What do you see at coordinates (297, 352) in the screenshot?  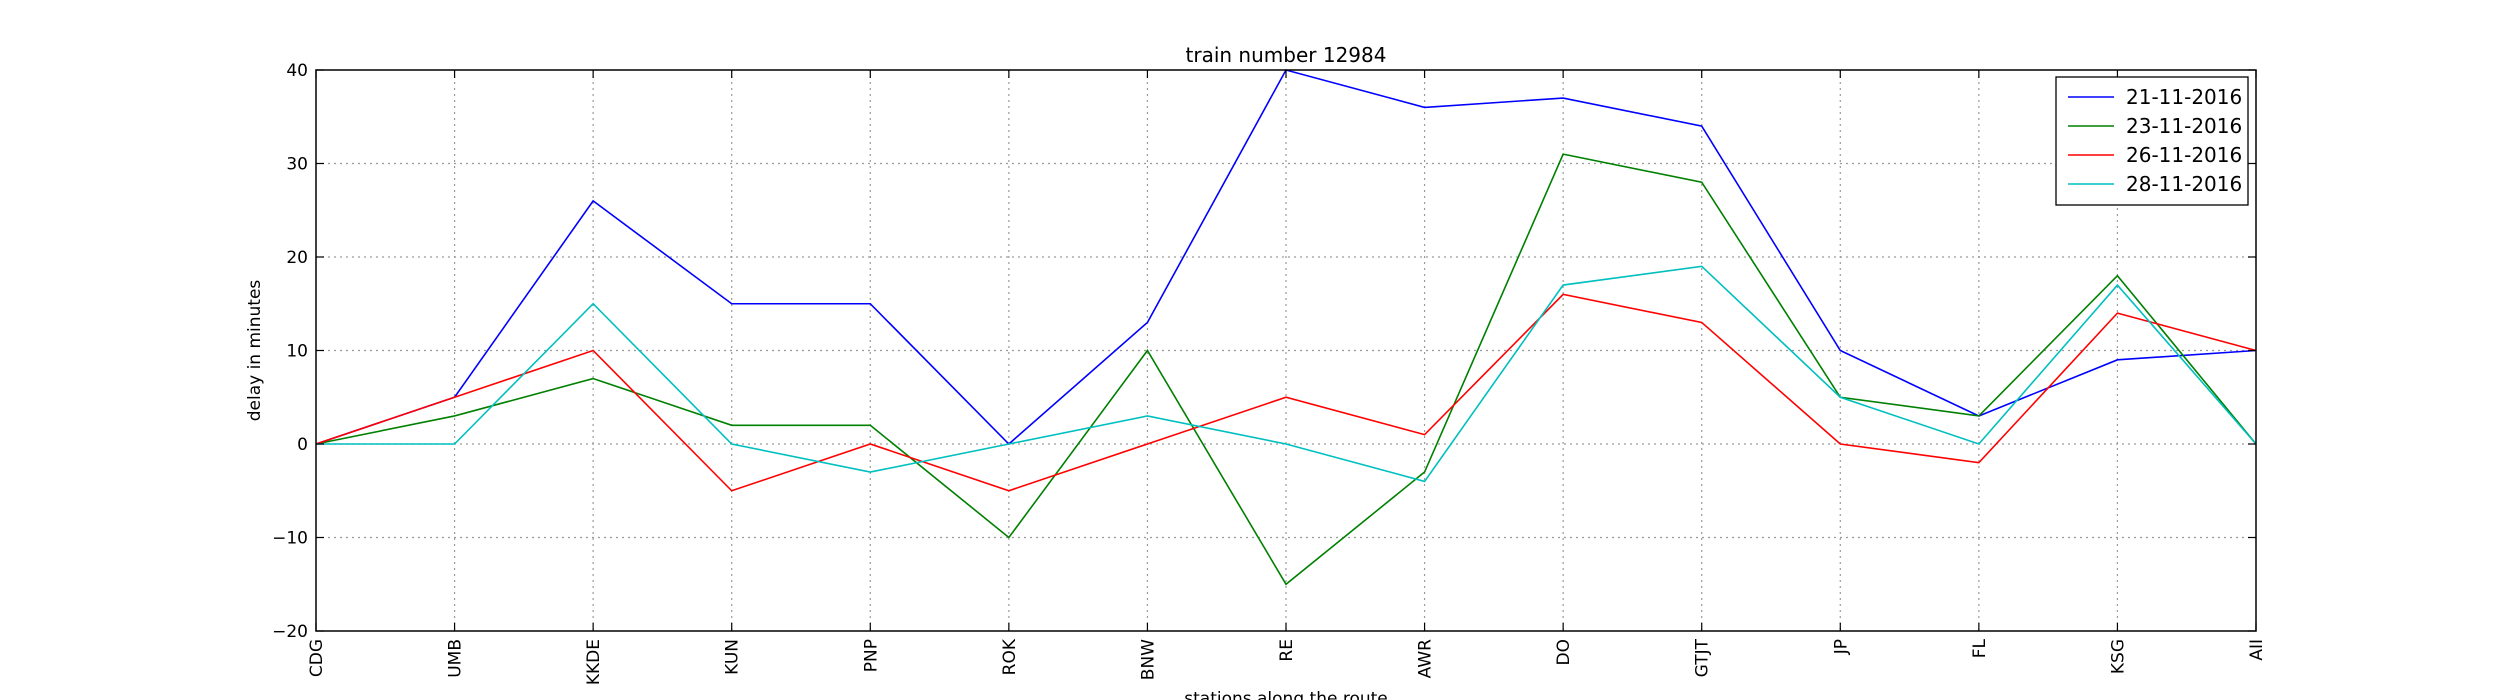 I see `y-tick-label: 10` at bounding box center [297, 352].